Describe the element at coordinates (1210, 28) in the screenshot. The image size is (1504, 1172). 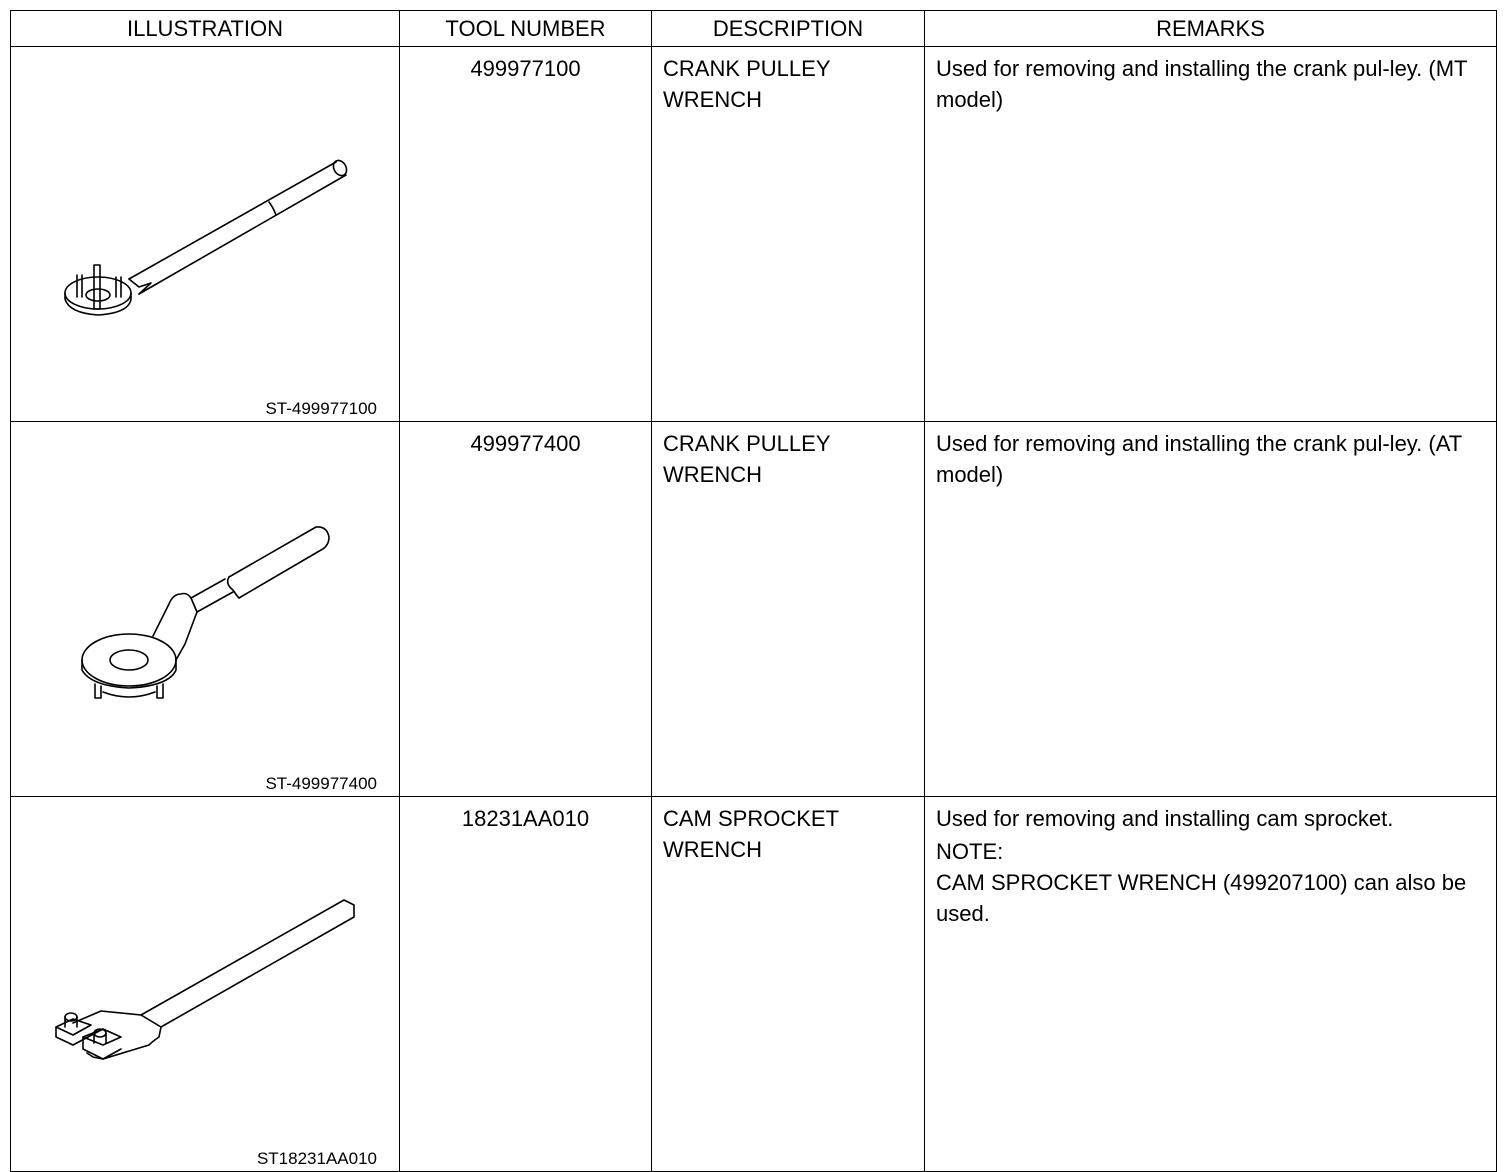
I see `header-remarks: REMARKS` at that location.